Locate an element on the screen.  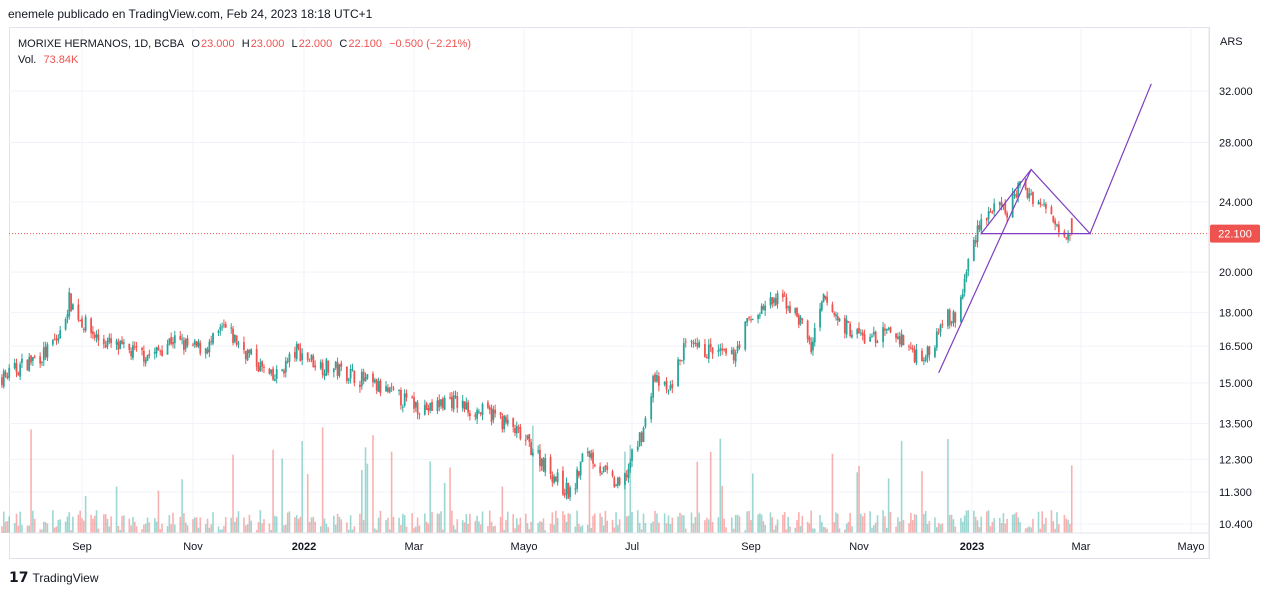
x-tick-label: 2022 is located at coordinates (304, 547).